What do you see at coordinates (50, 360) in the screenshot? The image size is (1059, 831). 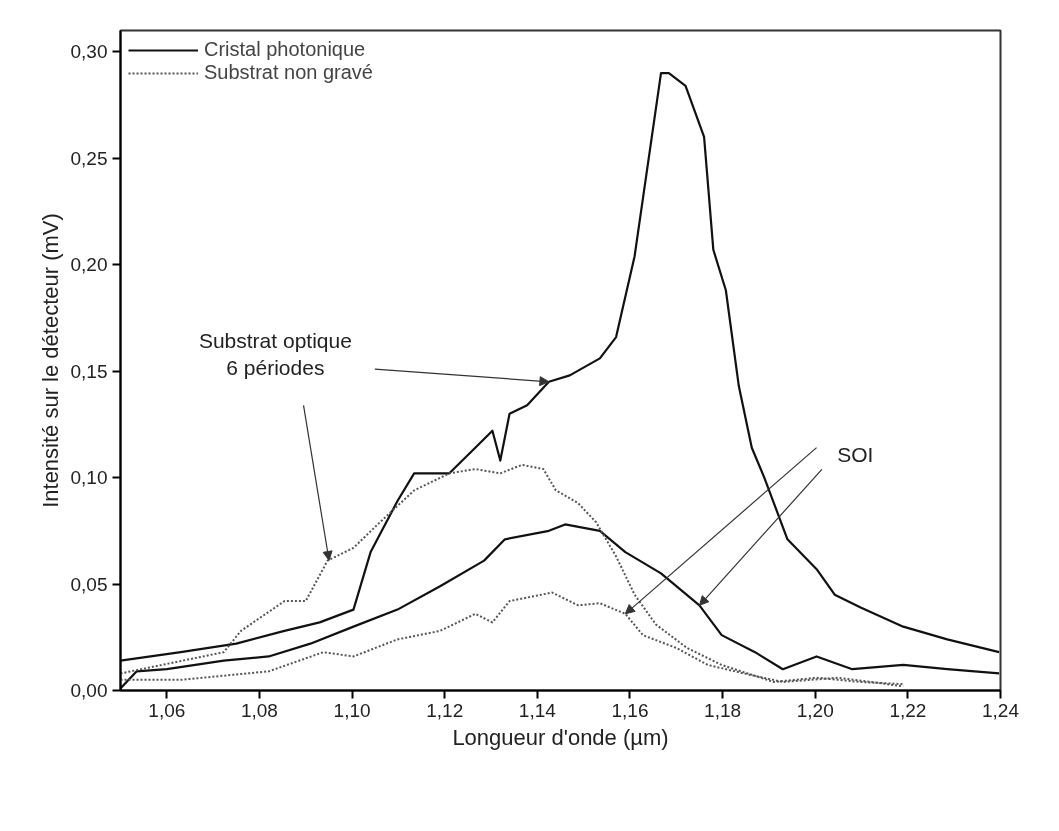 I see `y-axis-title: Intensité sur le détecteur (mV)` at bounding box center [50, 360].